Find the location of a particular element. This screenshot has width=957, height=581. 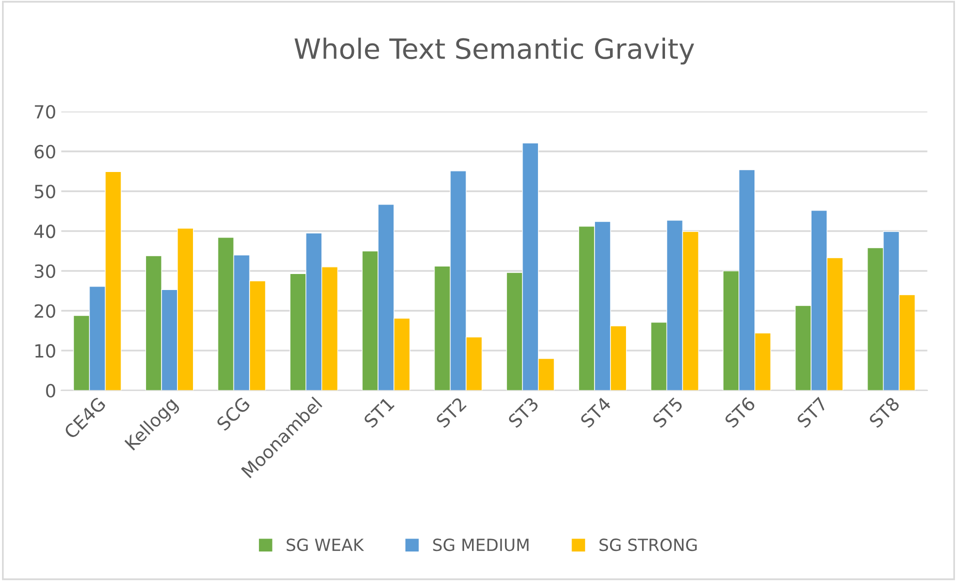

y-tick-label: 60 is located at coordinates (45, 151).